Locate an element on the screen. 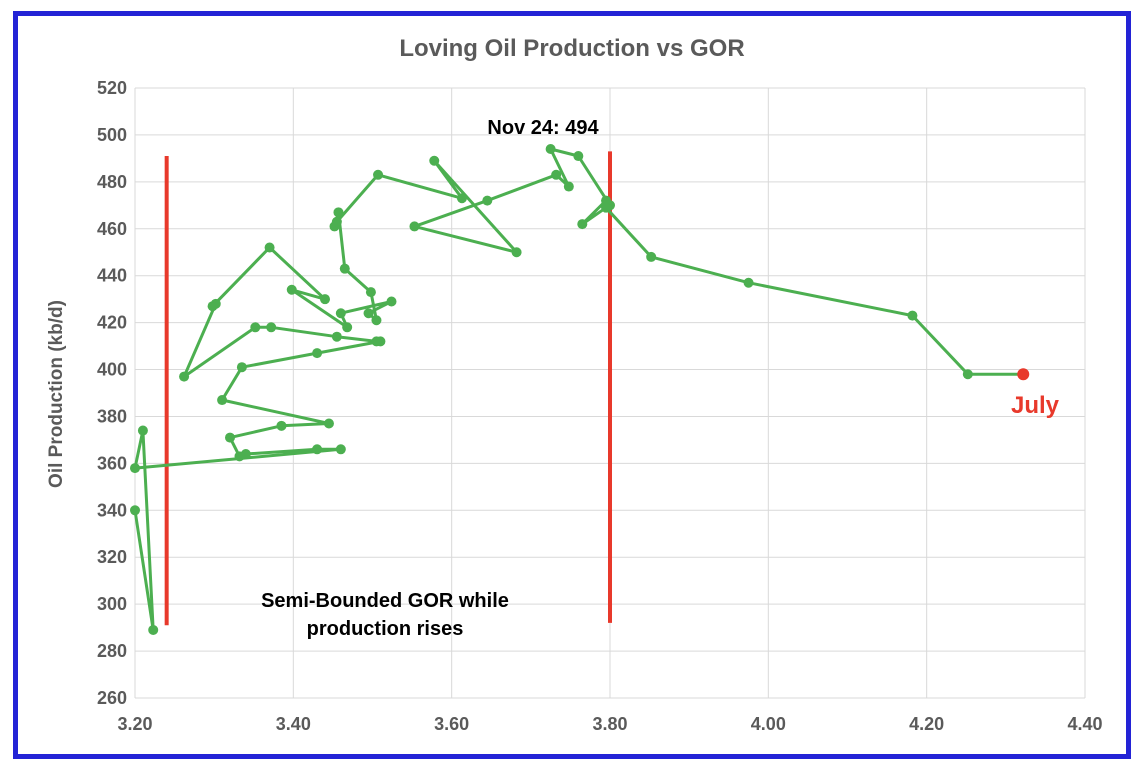  y-tick-label: 460 is located at coordinates (112, 229).